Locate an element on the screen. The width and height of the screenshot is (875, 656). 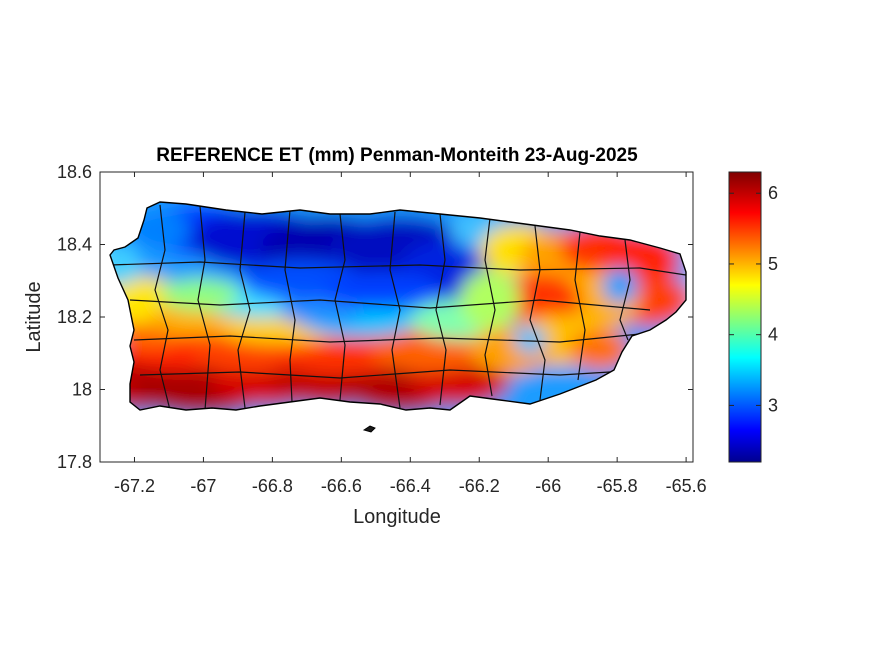
x-tick-label: -66.4 is located at coordinates (410, 486).